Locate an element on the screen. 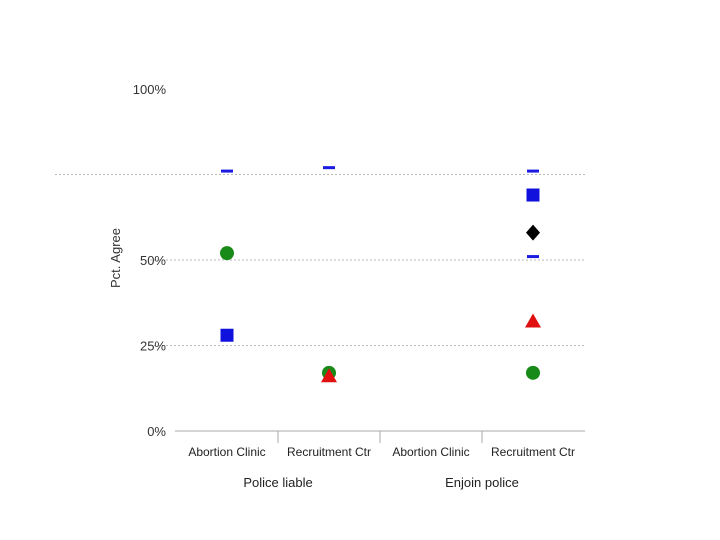 This screenshot has width=720, height=540. group-label: Enjoin police is located at coordinates (482, 482).